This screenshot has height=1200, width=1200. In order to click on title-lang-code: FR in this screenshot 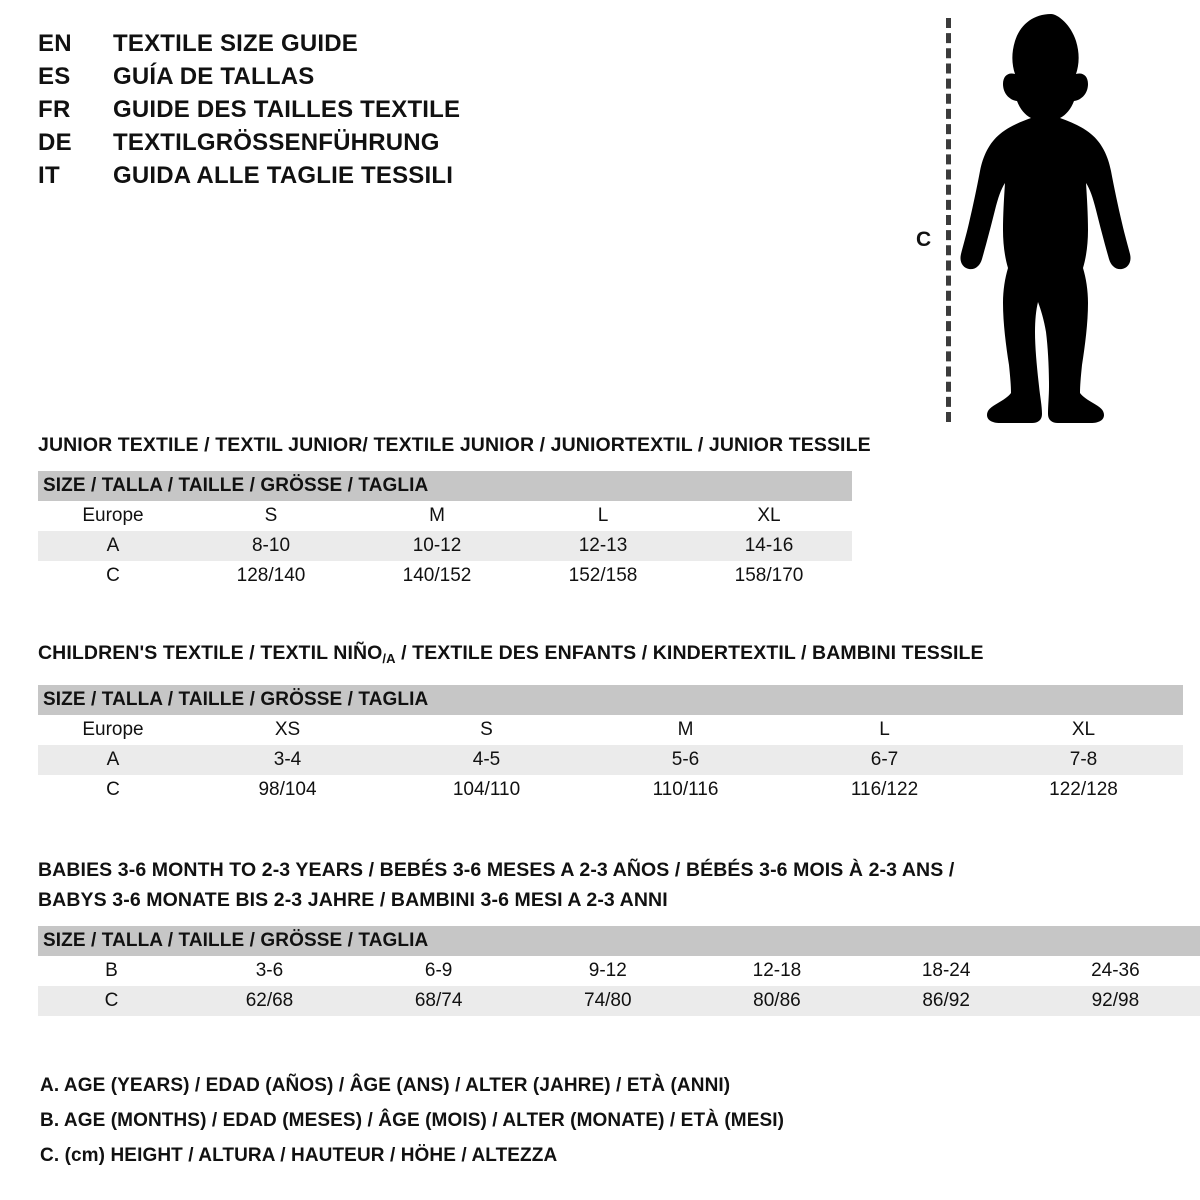, I will do `click(54, 109)`.